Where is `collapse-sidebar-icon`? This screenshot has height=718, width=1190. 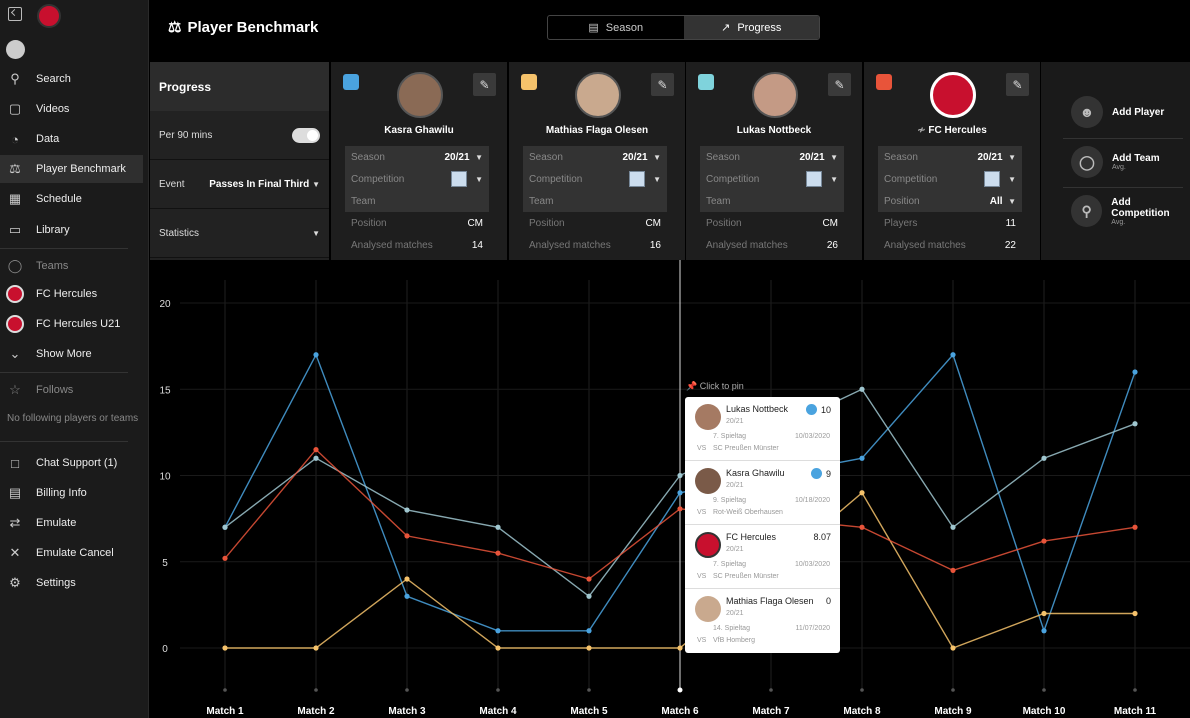
collapse-sidebar-icon is located at coordinates (15, 14).